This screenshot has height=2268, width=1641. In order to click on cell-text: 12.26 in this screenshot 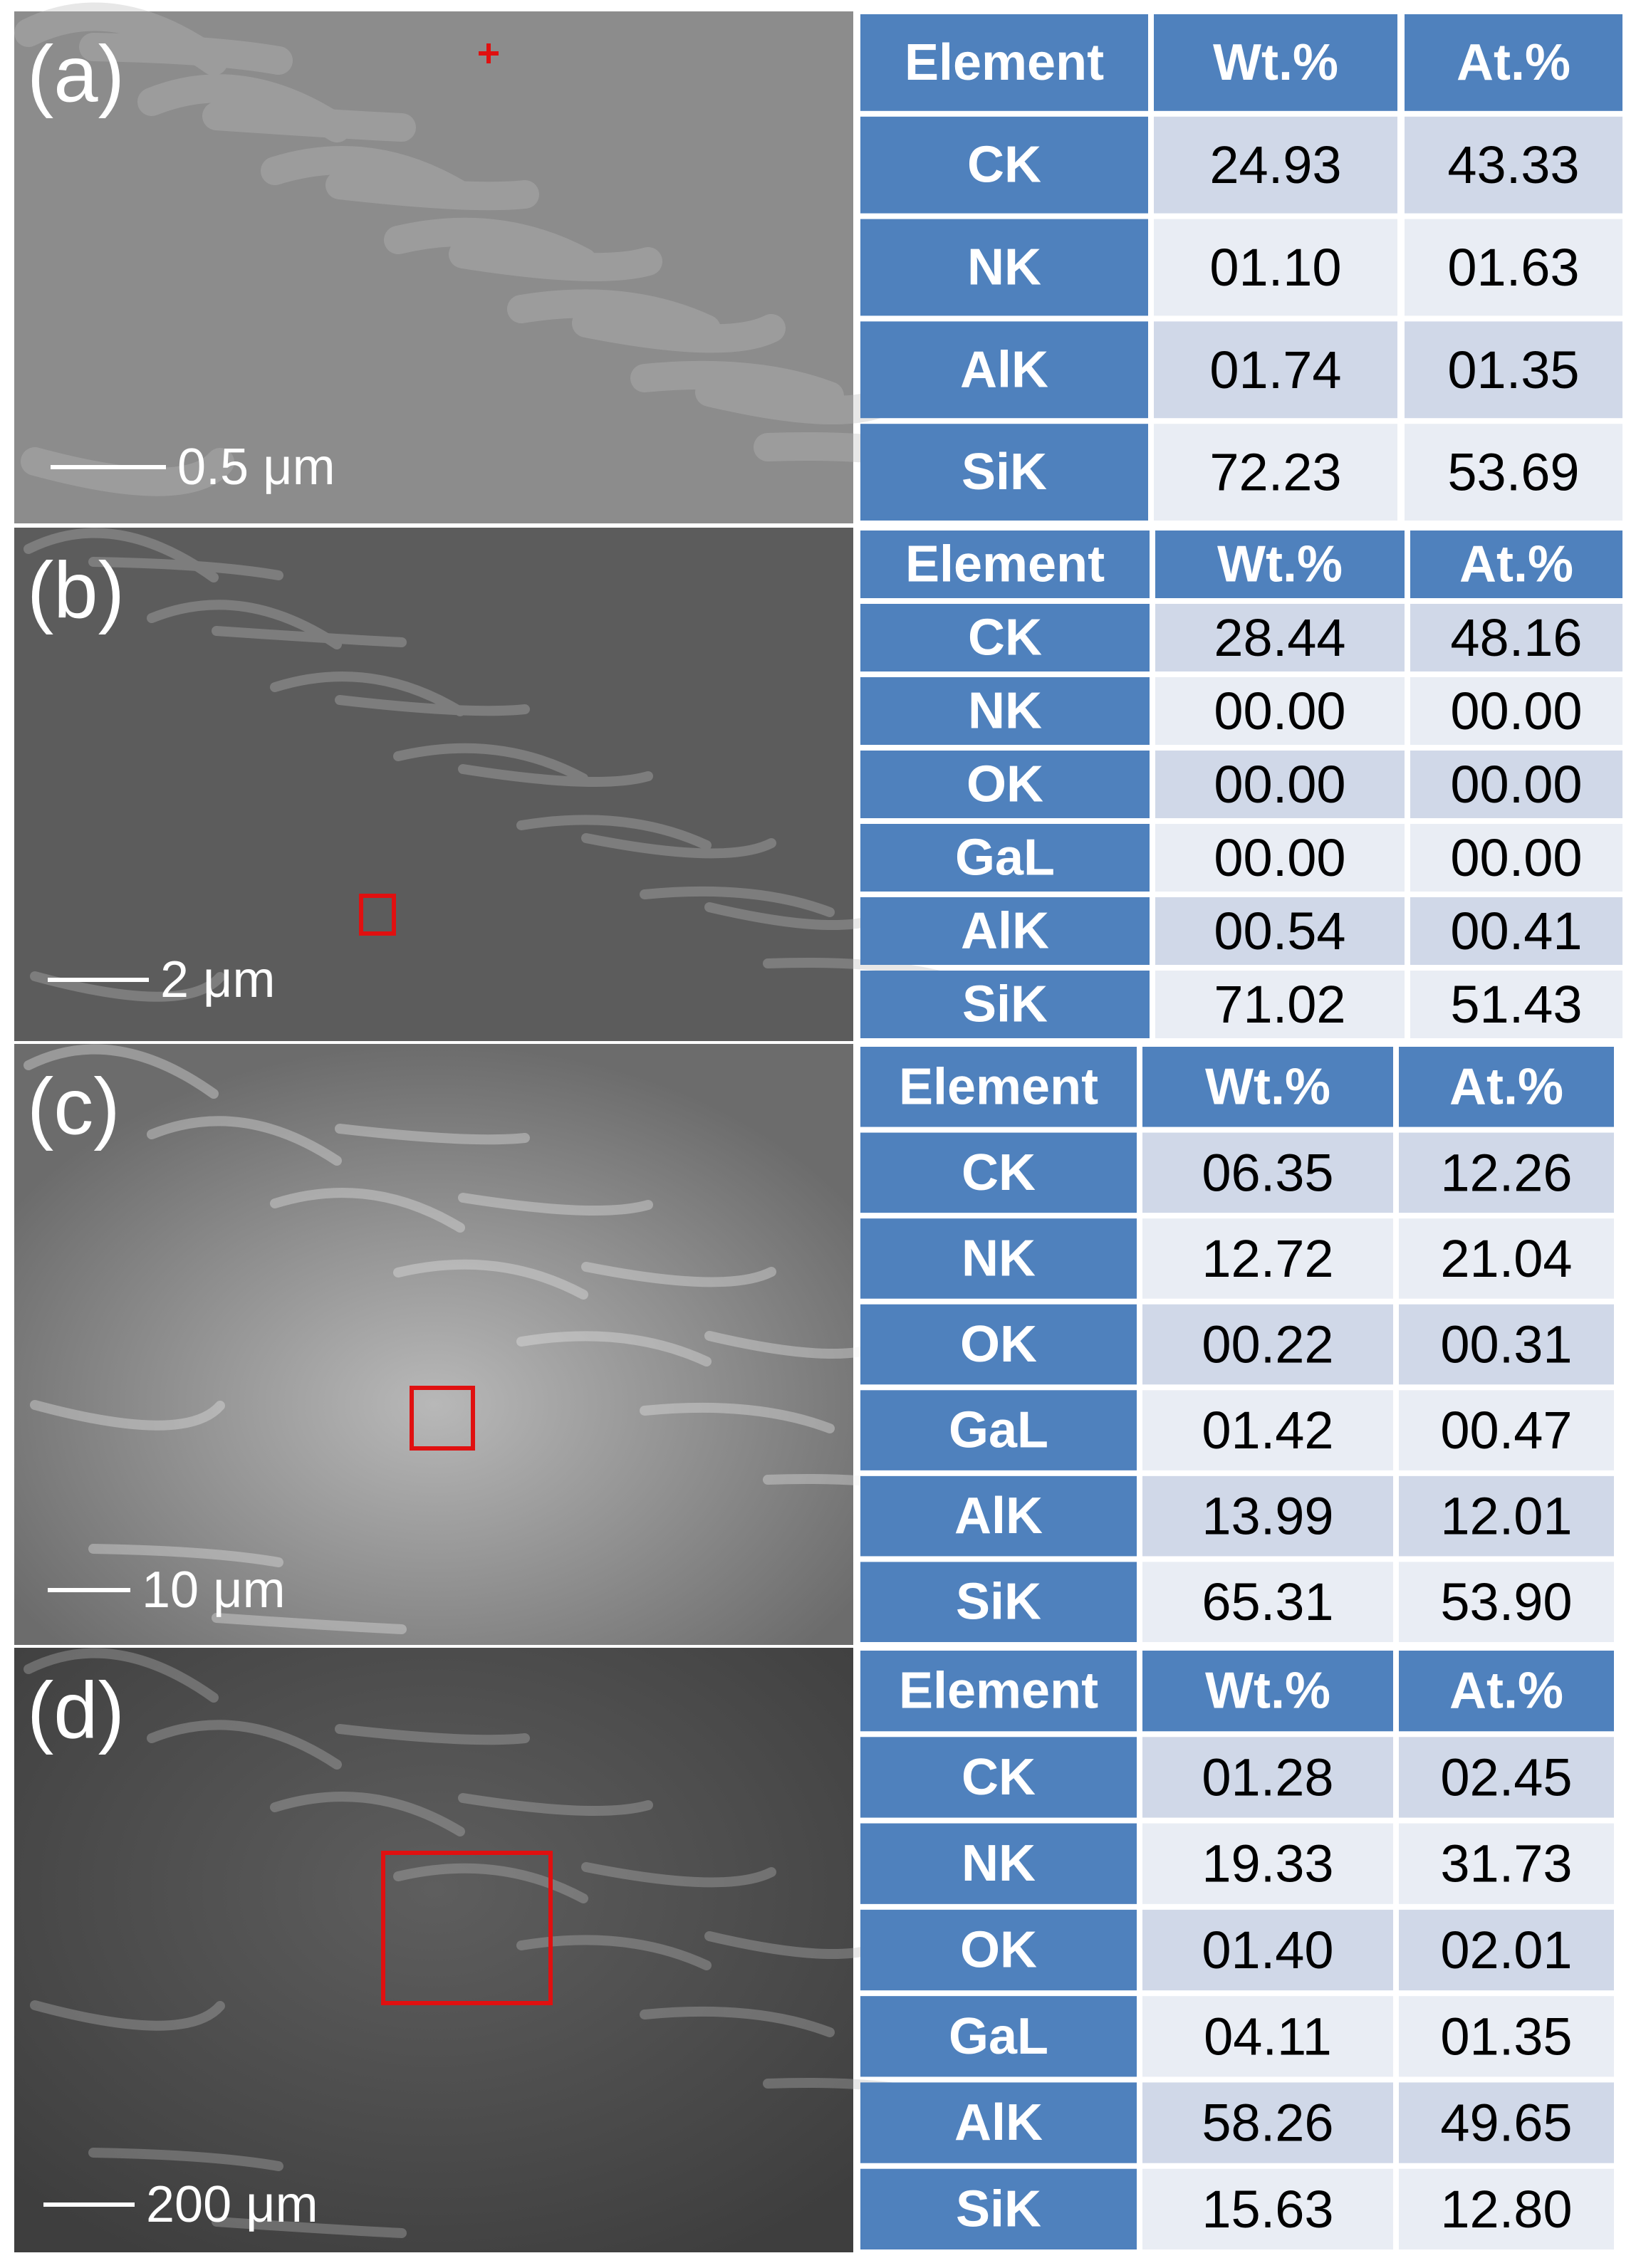, I will do `click(1506, 1172)`.